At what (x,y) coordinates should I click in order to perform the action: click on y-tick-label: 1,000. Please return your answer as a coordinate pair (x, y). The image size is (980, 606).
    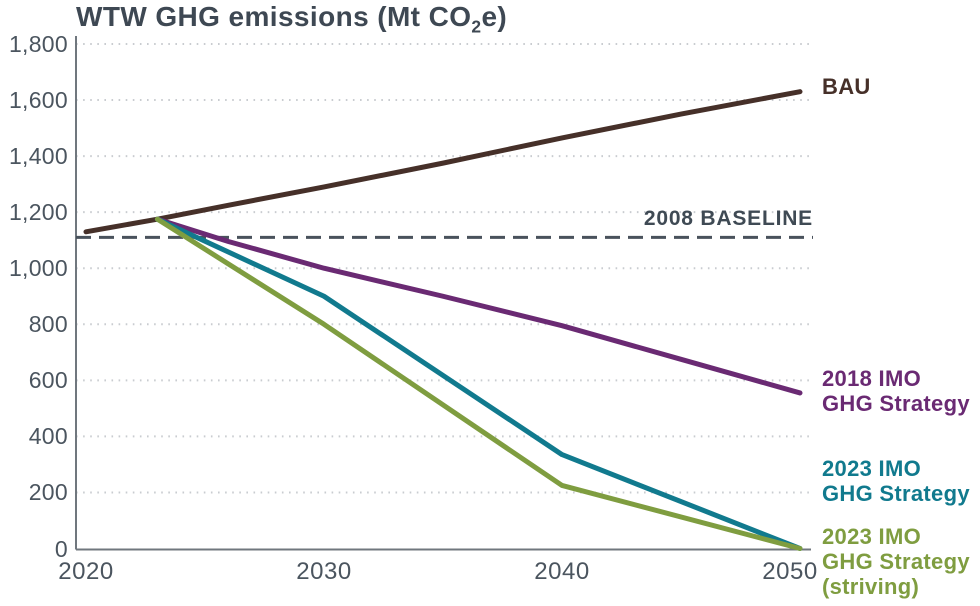
    Looking at the image, I should click on (38, 268).